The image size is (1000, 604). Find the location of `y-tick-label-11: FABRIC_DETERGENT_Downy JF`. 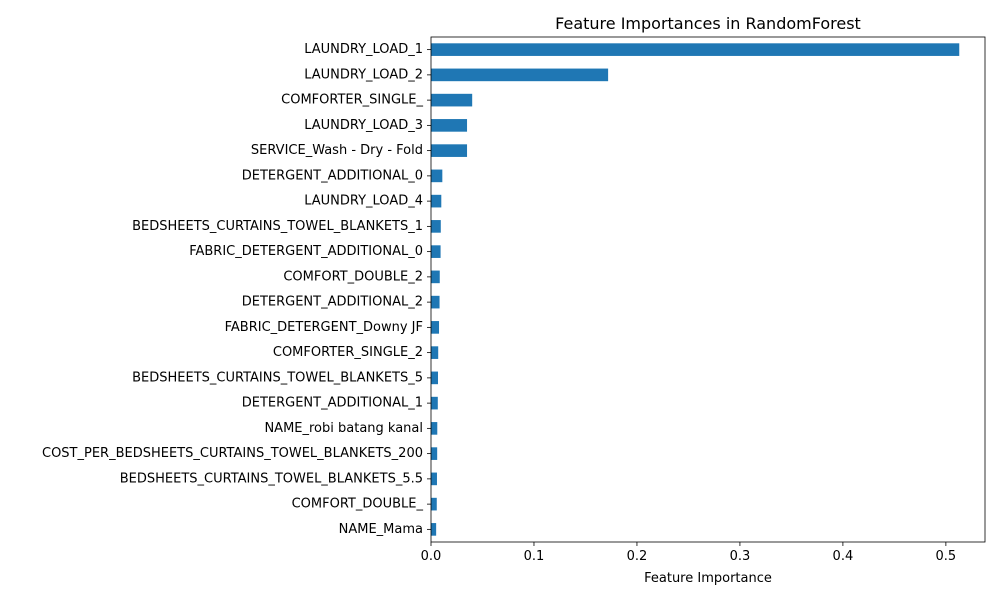

y-tick-label-11: FABRIC_DETERGENT_Downy JF is located at coordinates (324, 327).